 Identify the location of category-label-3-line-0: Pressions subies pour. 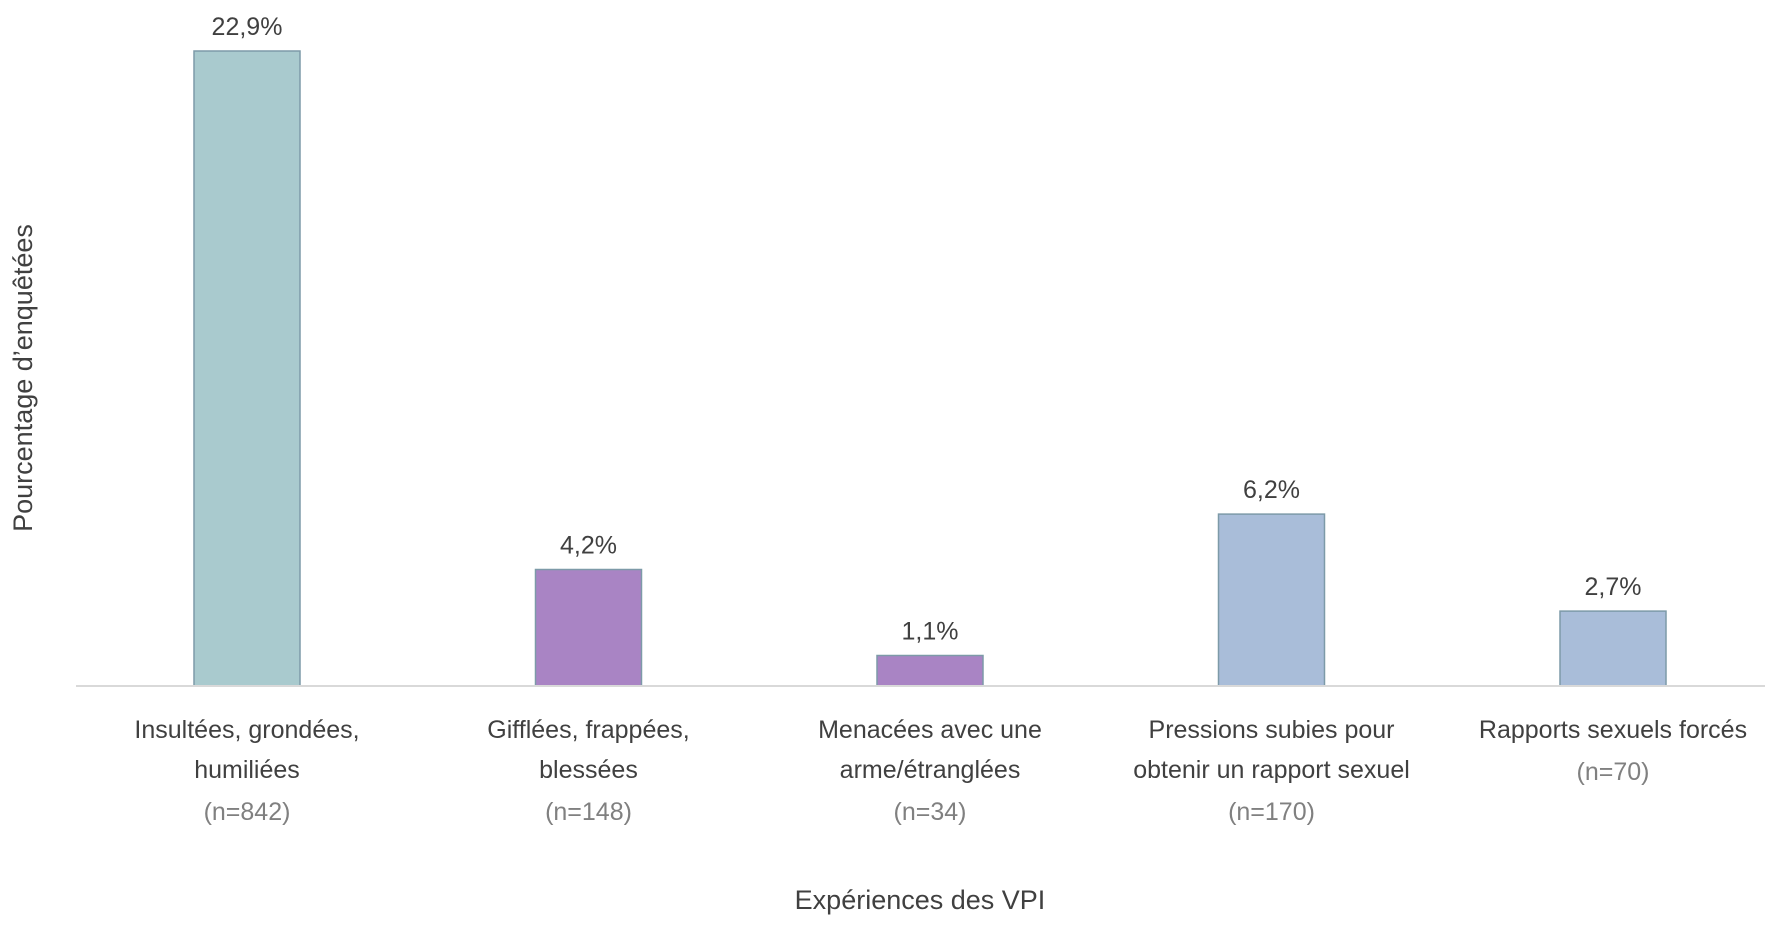
(1272, 730).